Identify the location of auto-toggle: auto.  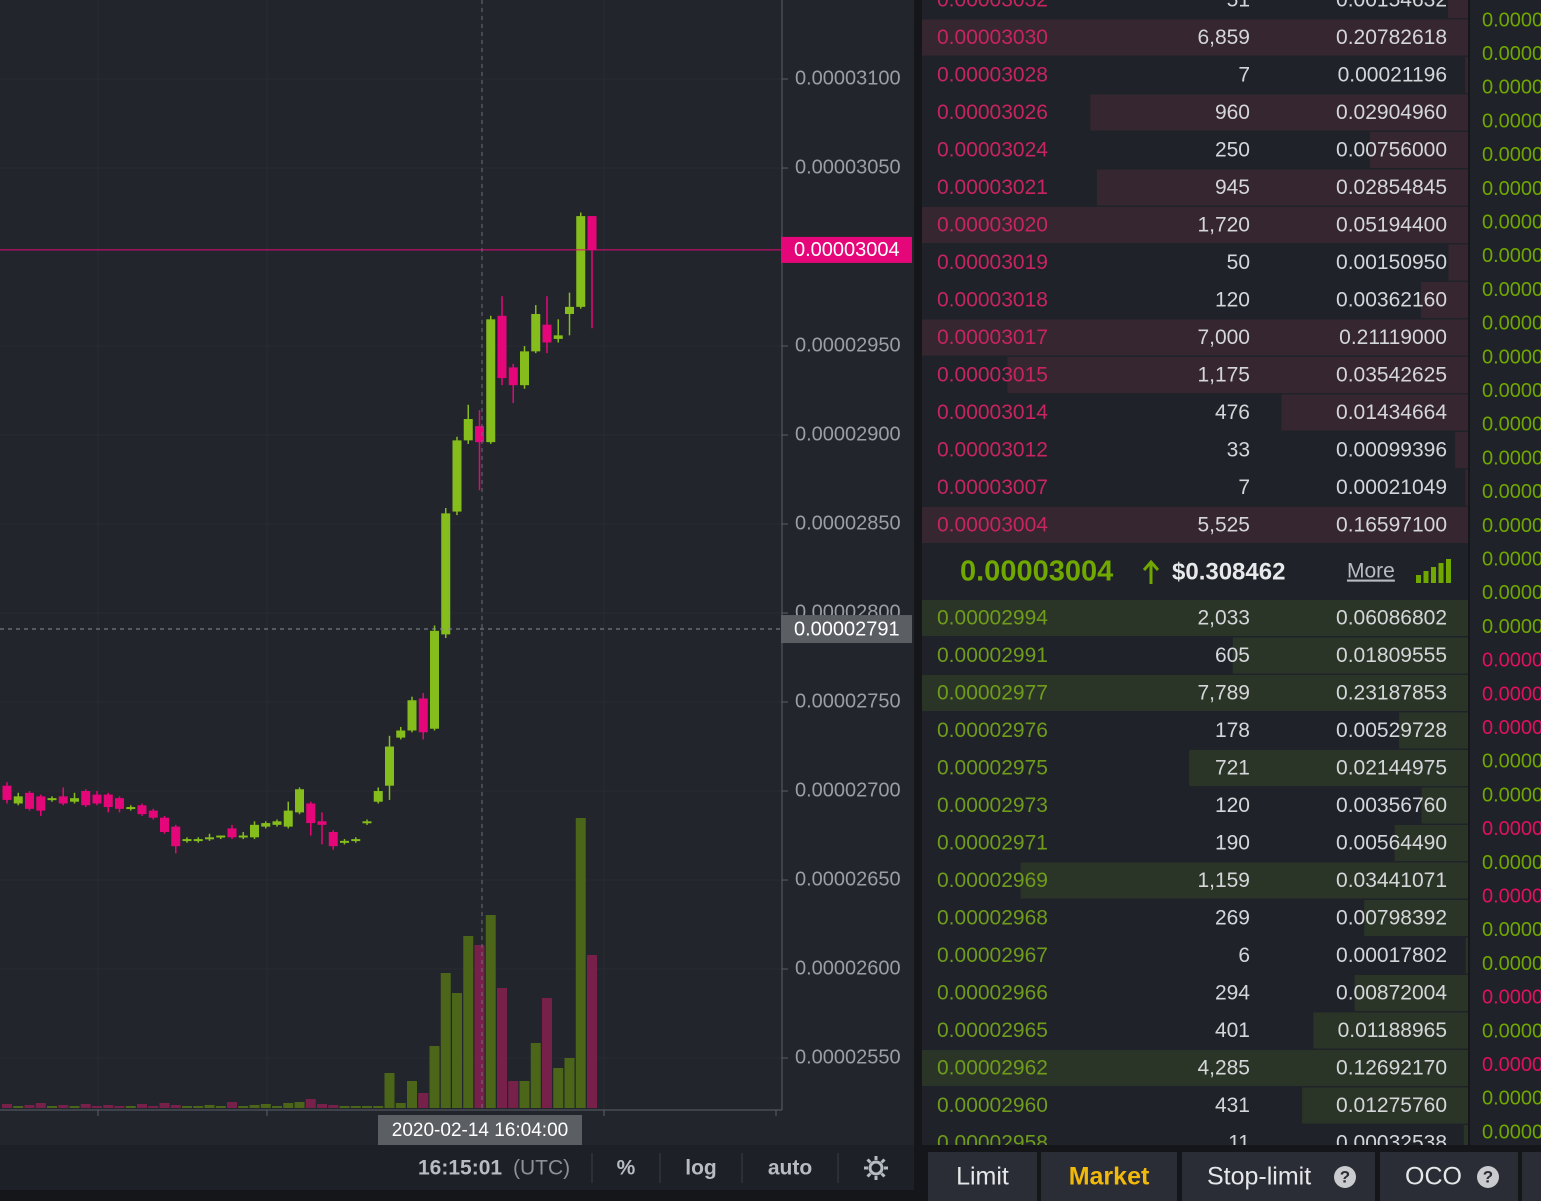
(790, 1168).